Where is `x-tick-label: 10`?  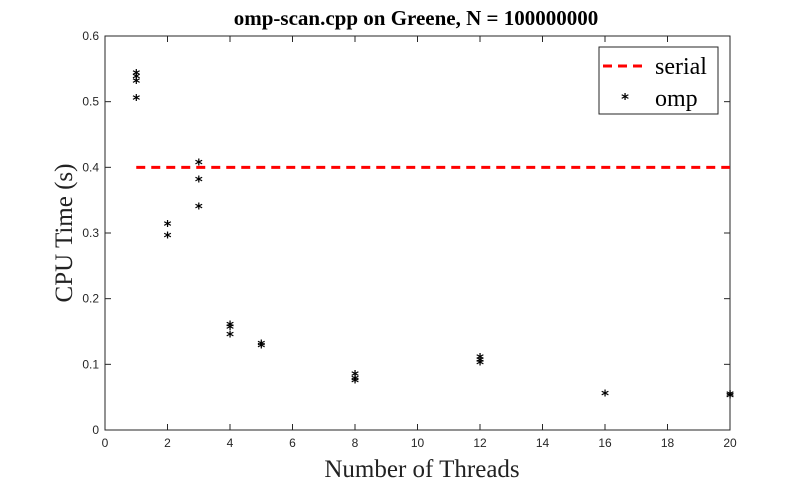 x-tick-label: 10 is located at coordinates (418, 443).